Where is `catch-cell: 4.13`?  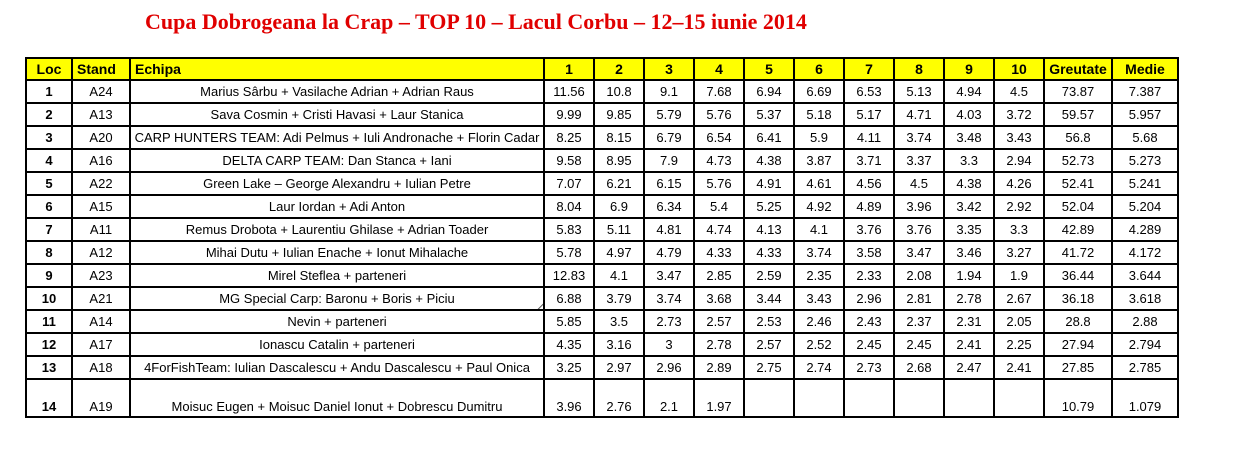
catch-cell: 4.13 is located at coordinates (769, 229).